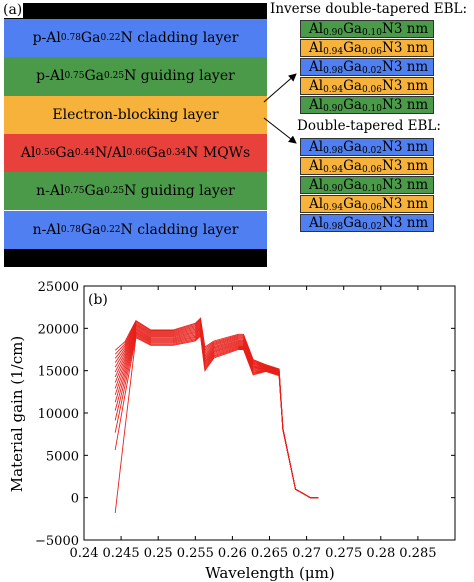  I want to click on inverse-ebl-row-5: Al0.90Ga0.10N 3 nm, so click(367, 105).